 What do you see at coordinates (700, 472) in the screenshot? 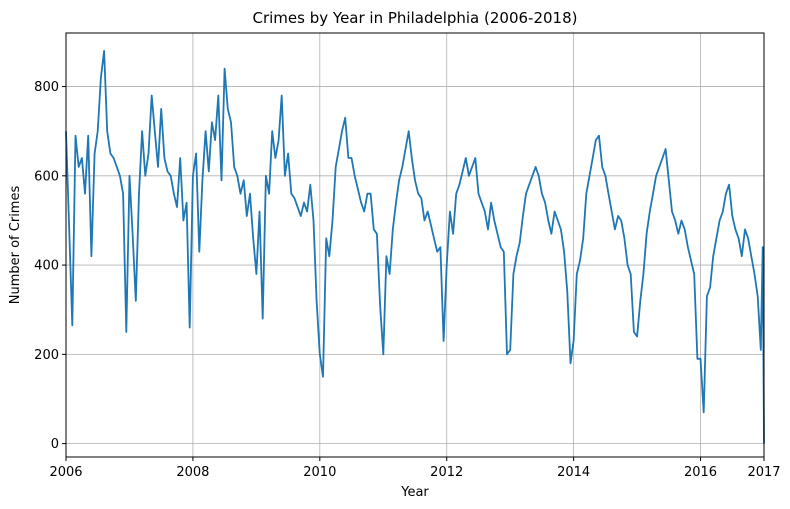
I see `x-tick-label: 2016` at bounding box center [700, 472].